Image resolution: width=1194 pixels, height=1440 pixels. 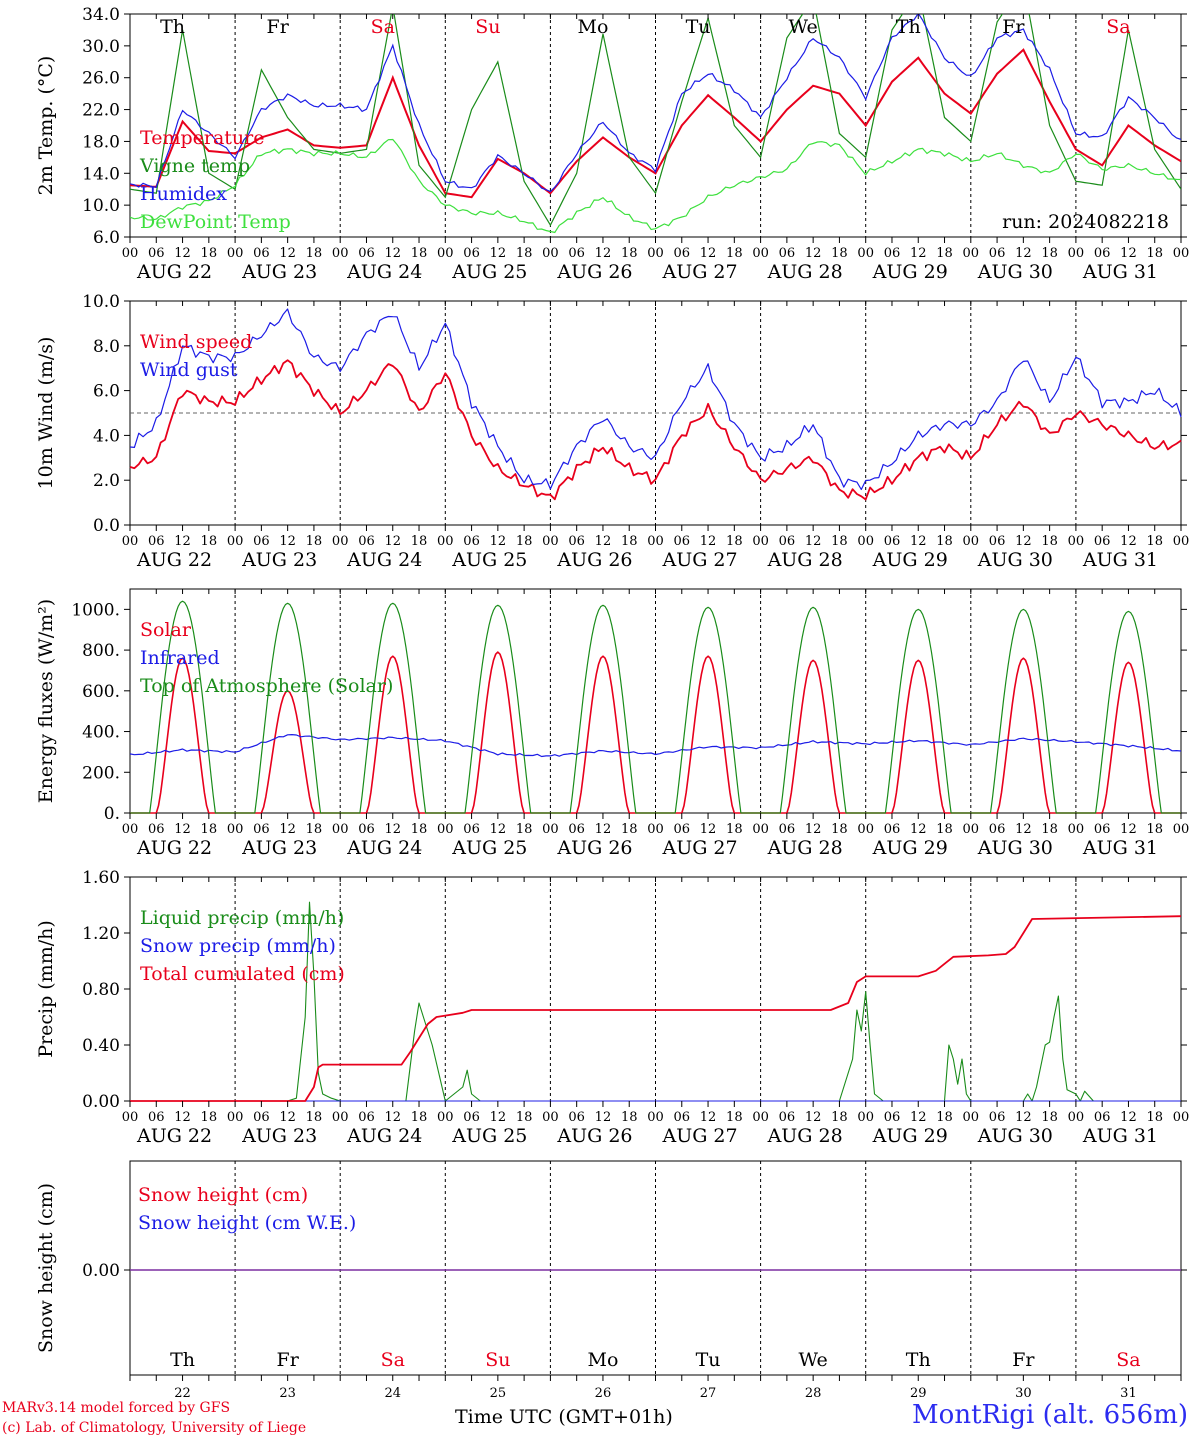 I want to click on y-tick-label: 1.60, so click(x=101, y=878).